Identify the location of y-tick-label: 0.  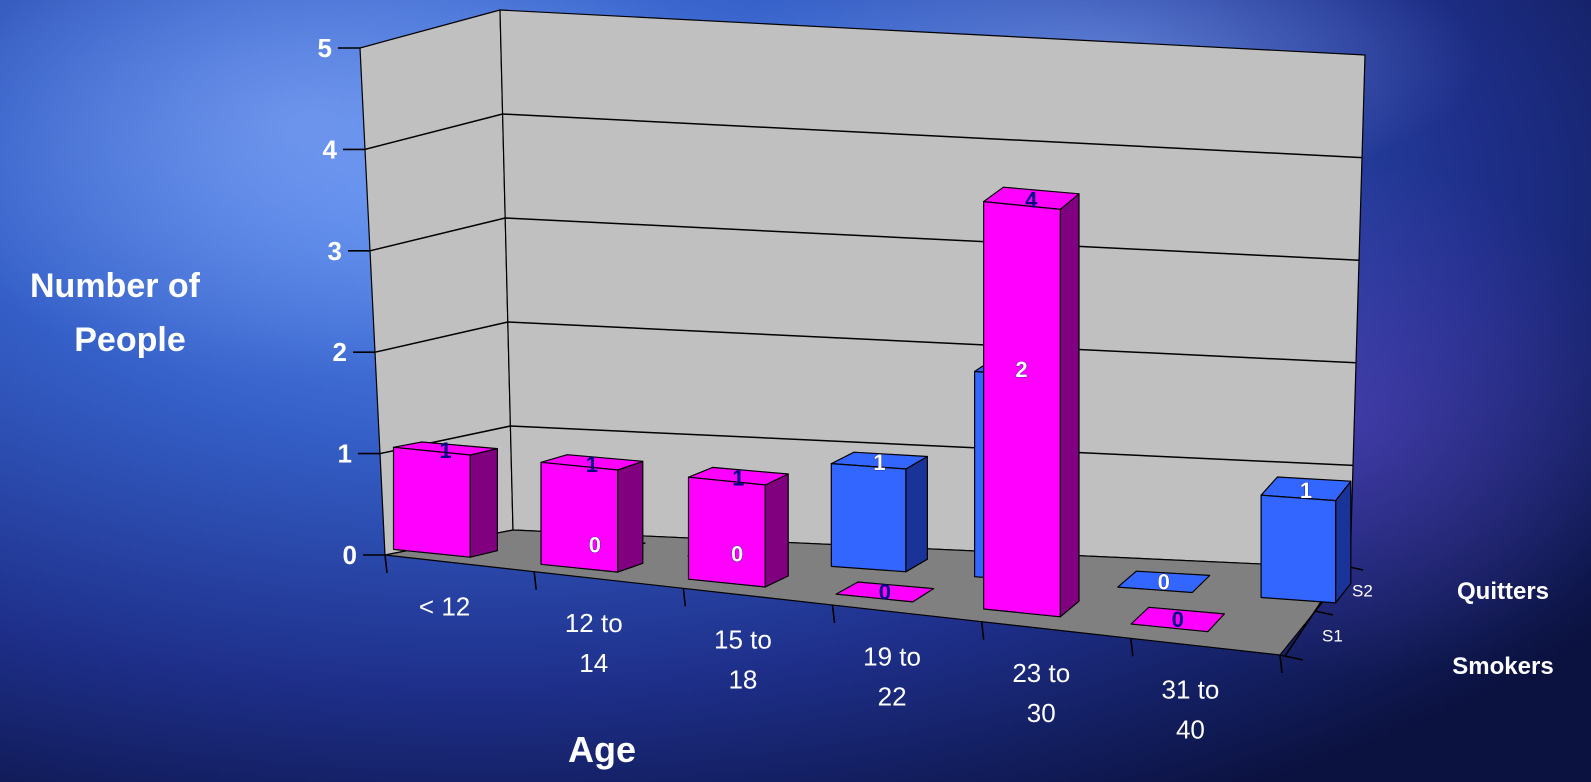
(350, 555).